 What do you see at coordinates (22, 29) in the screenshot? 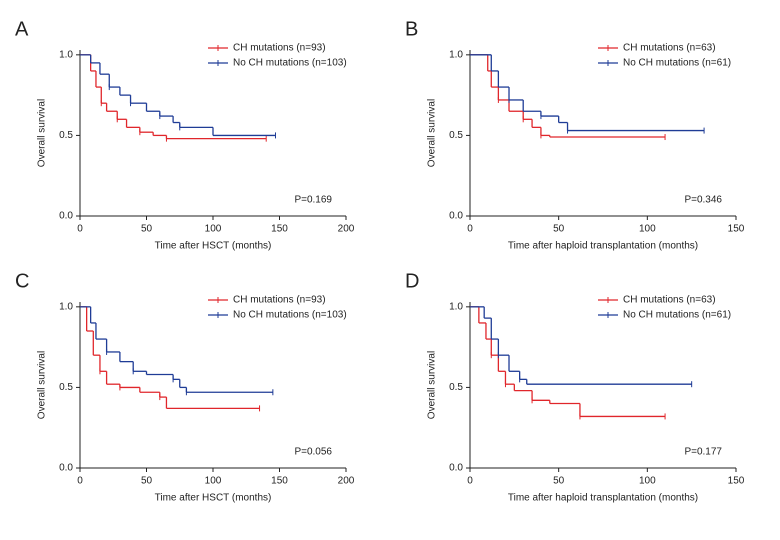
I see `panel-letter: A` at bounding box center [22, 29].